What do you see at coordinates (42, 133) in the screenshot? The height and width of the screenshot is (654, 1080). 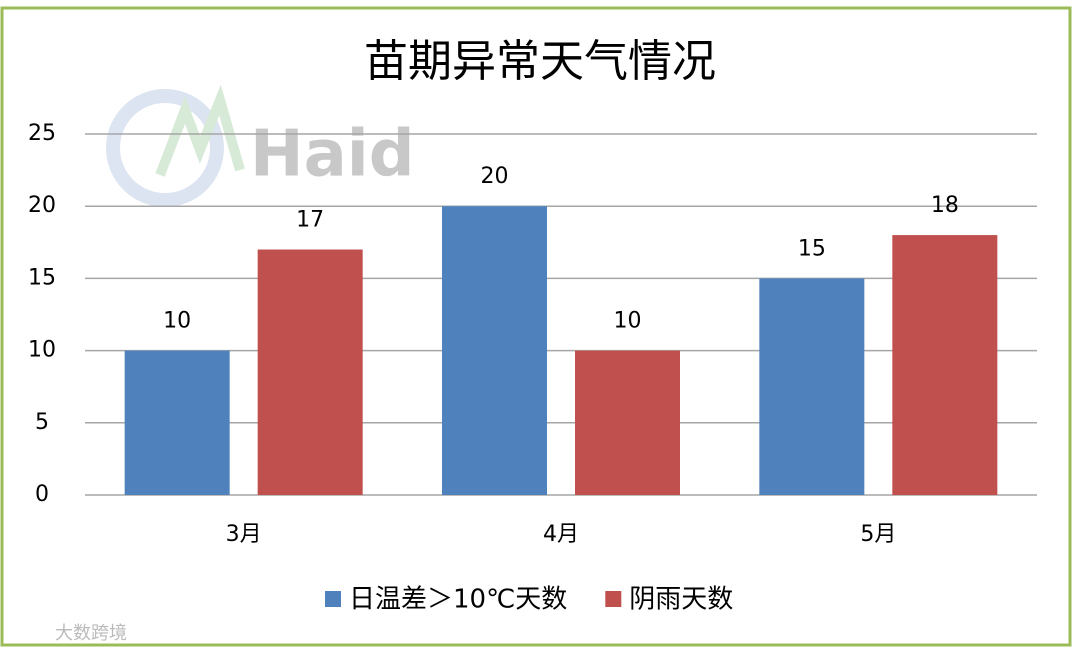 I see `y-tick-label: 25` at bounding box center [42, 133].